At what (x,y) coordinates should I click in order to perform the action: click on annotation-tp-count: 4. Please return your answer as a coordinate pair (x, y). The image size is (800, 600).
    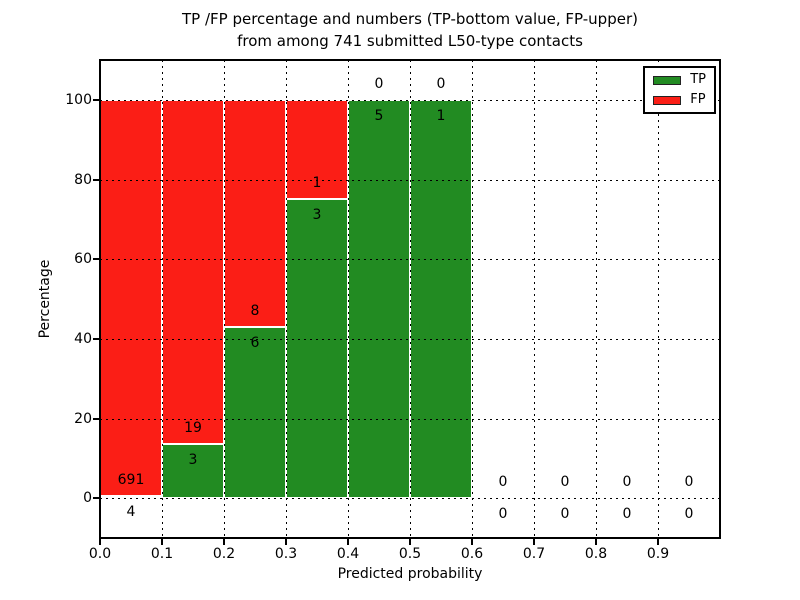
    Looking at the image, I should click on (131, 511).